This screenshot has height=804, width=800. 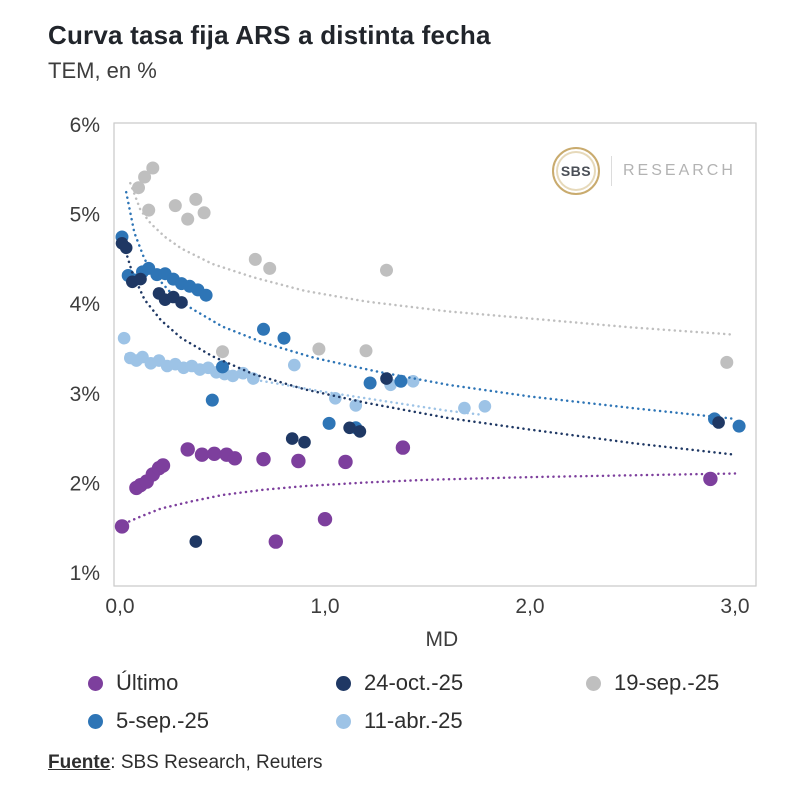 What do you see at coordinates (212, 683) in the screenshot?
I see `legend-item-ultimo: Último` at bounding box center [212, 683].